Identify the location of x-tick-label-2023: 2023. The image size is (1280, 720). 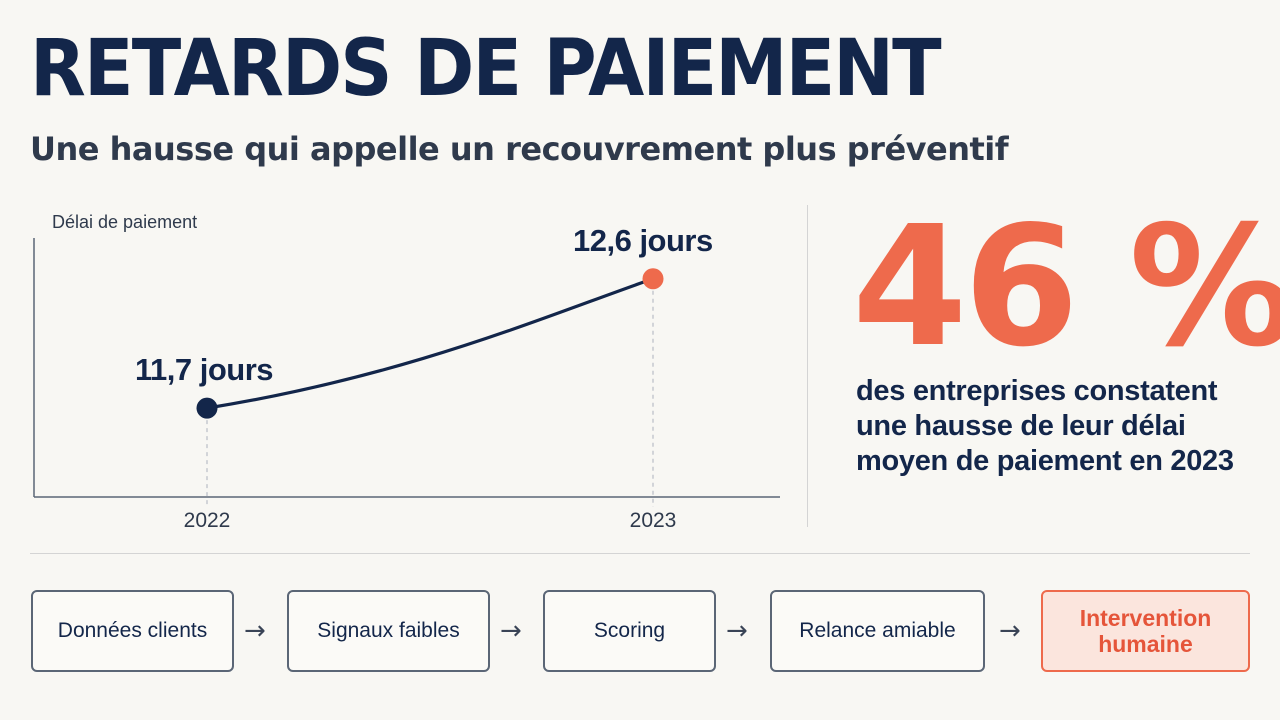
(653, 520).